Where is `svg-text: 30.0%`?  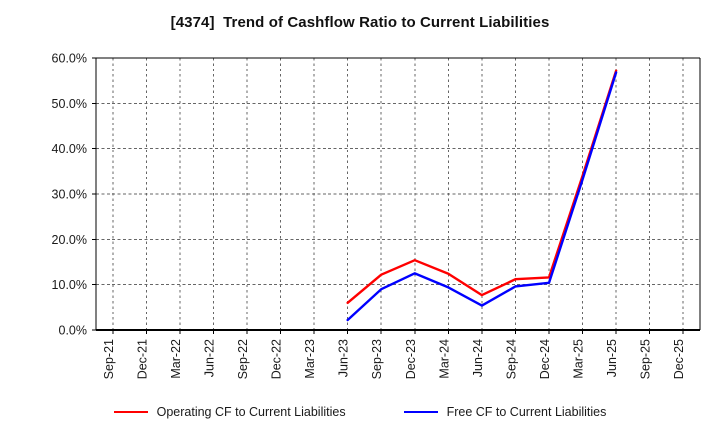
svg-text: 30.0% is located at coordinates (69, 195).